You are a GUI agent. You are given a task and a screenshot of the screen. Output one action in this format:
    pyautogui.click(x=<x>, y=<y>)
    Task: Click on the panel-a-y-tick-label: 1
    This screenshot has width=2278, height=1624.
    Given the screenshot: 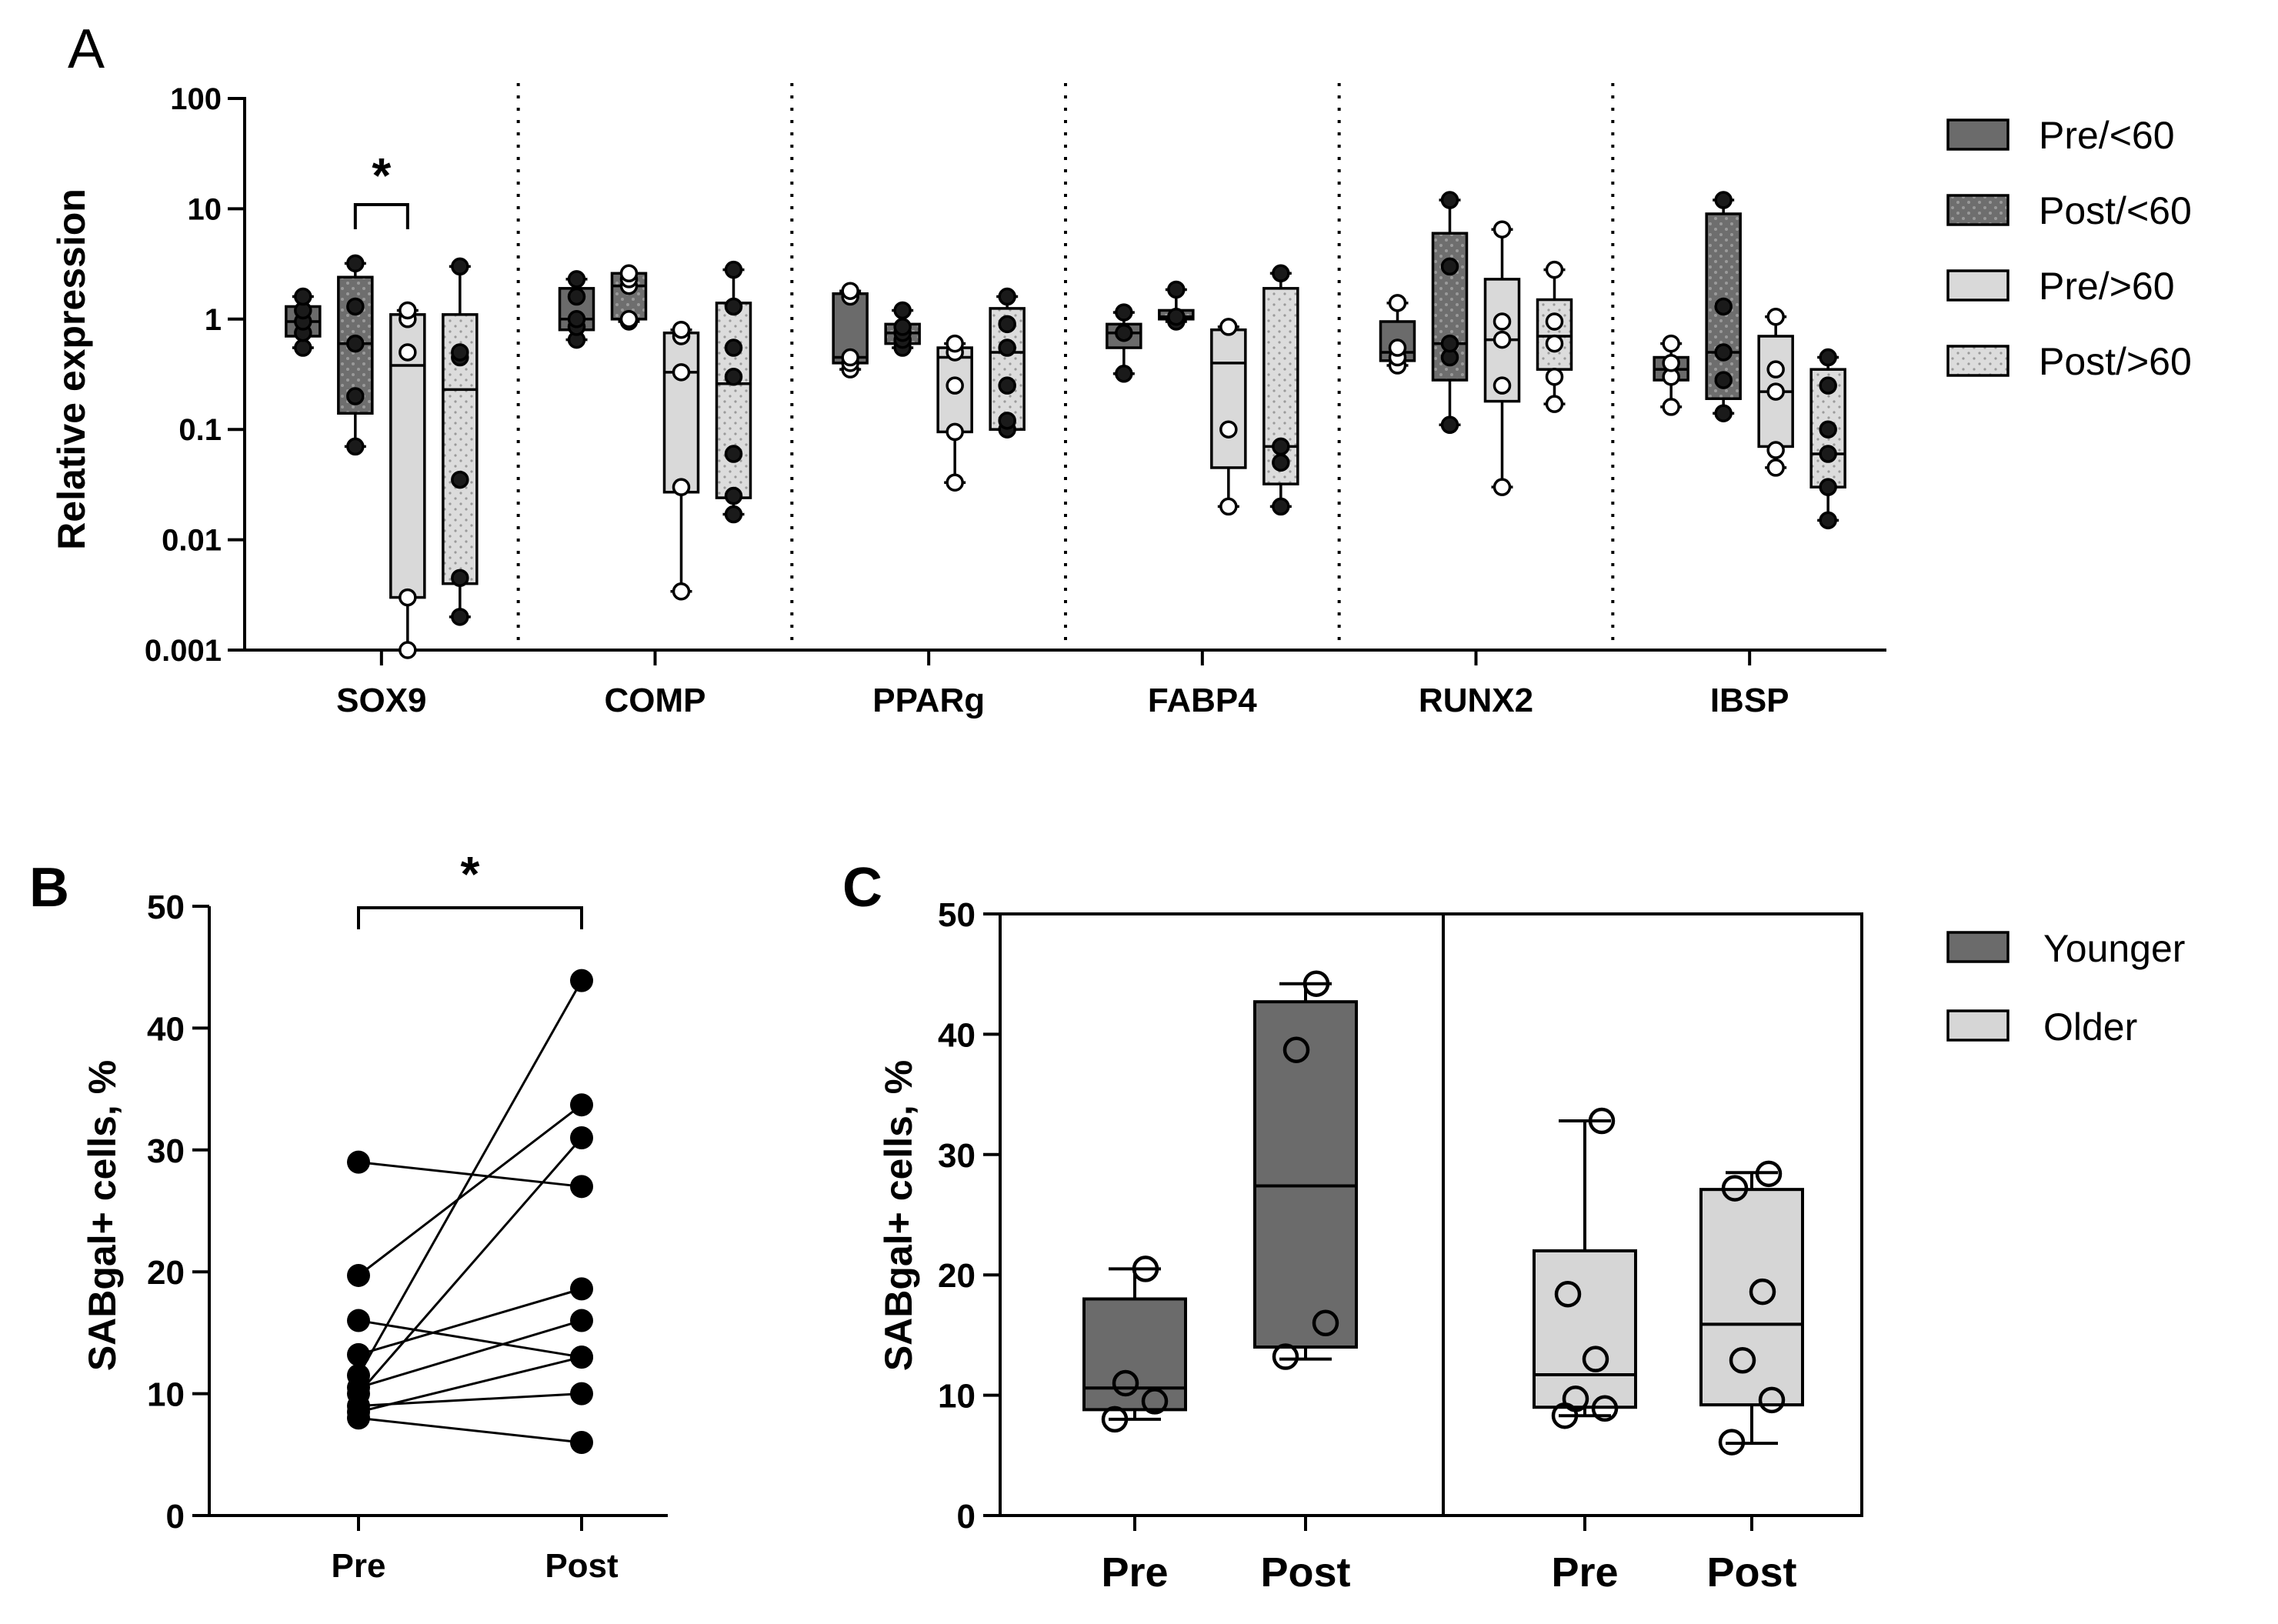 What is the action you would take?
    pyautogui.click(x=214, y=320)
    